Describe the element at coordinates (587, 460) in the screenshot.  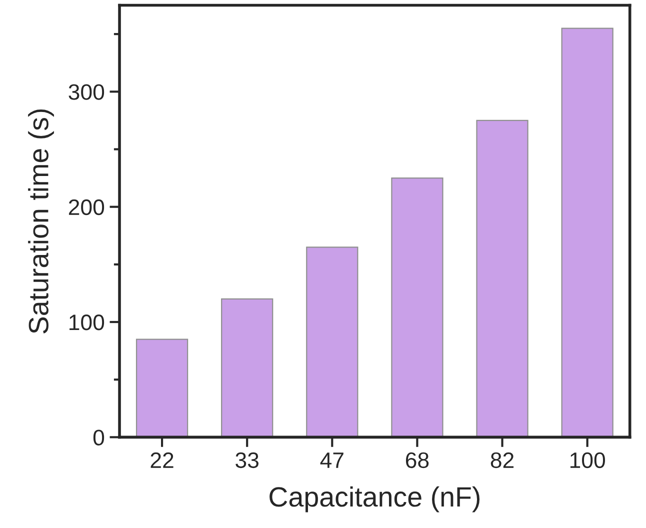
I see `x-tick-label: 100` at that location.